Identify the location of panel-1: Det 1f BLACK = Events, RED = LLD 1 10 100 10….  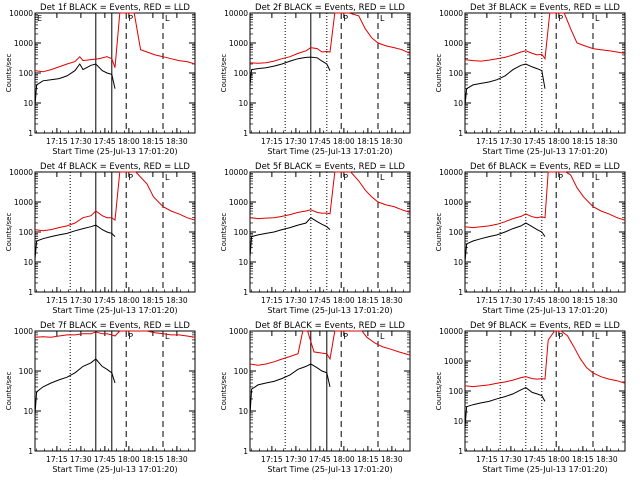
(100, 79).